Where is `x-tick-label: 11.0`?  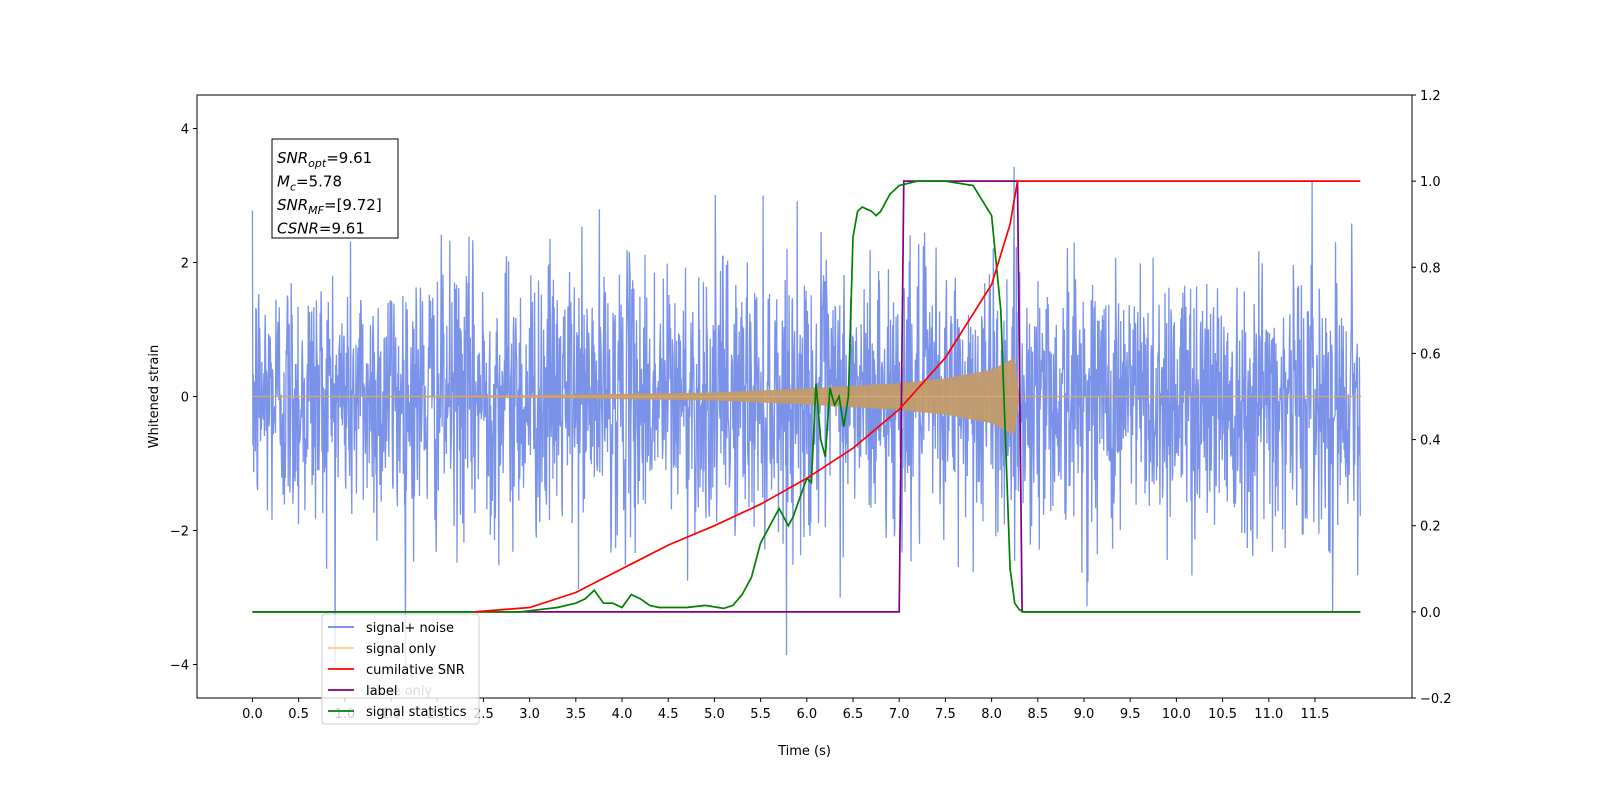 x-tick-label: 11.0 is located at coordinates (1268, 714).